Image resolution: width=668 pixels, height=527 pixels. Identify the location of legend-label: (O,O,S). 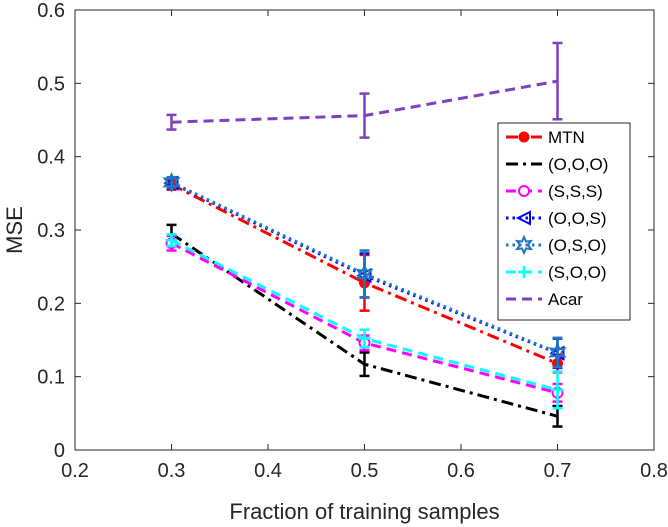
(577, 218).